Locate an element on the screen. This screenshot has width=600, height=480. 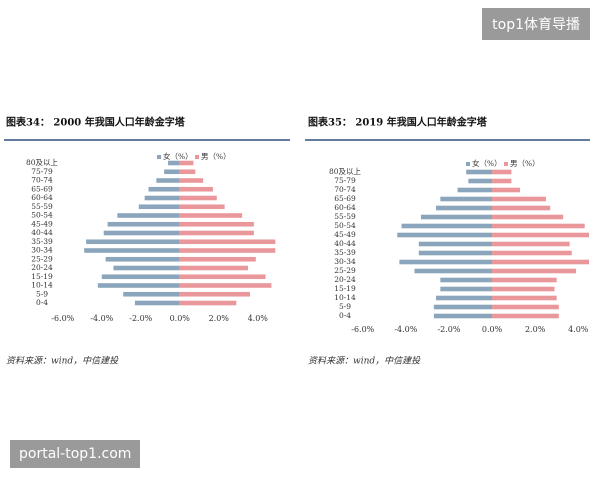
category-label: 80及以上 is located at coordinates (42, 162).